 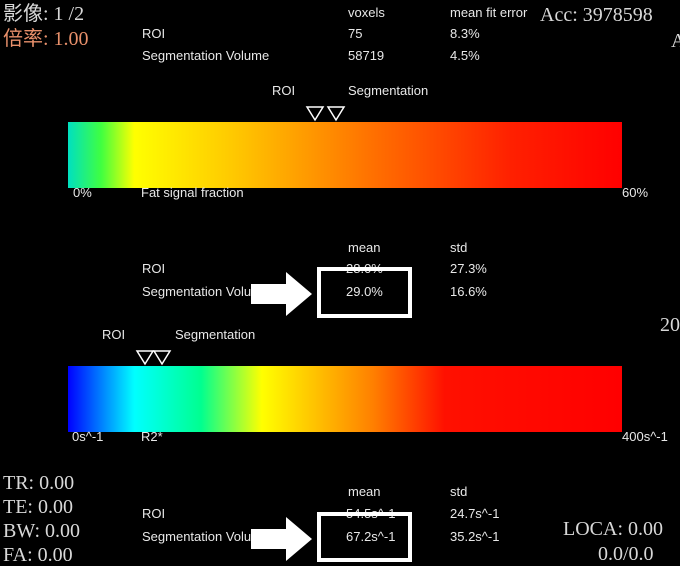 I want to click on loca: LOCA: 0.00, so click(x=613, y=529).